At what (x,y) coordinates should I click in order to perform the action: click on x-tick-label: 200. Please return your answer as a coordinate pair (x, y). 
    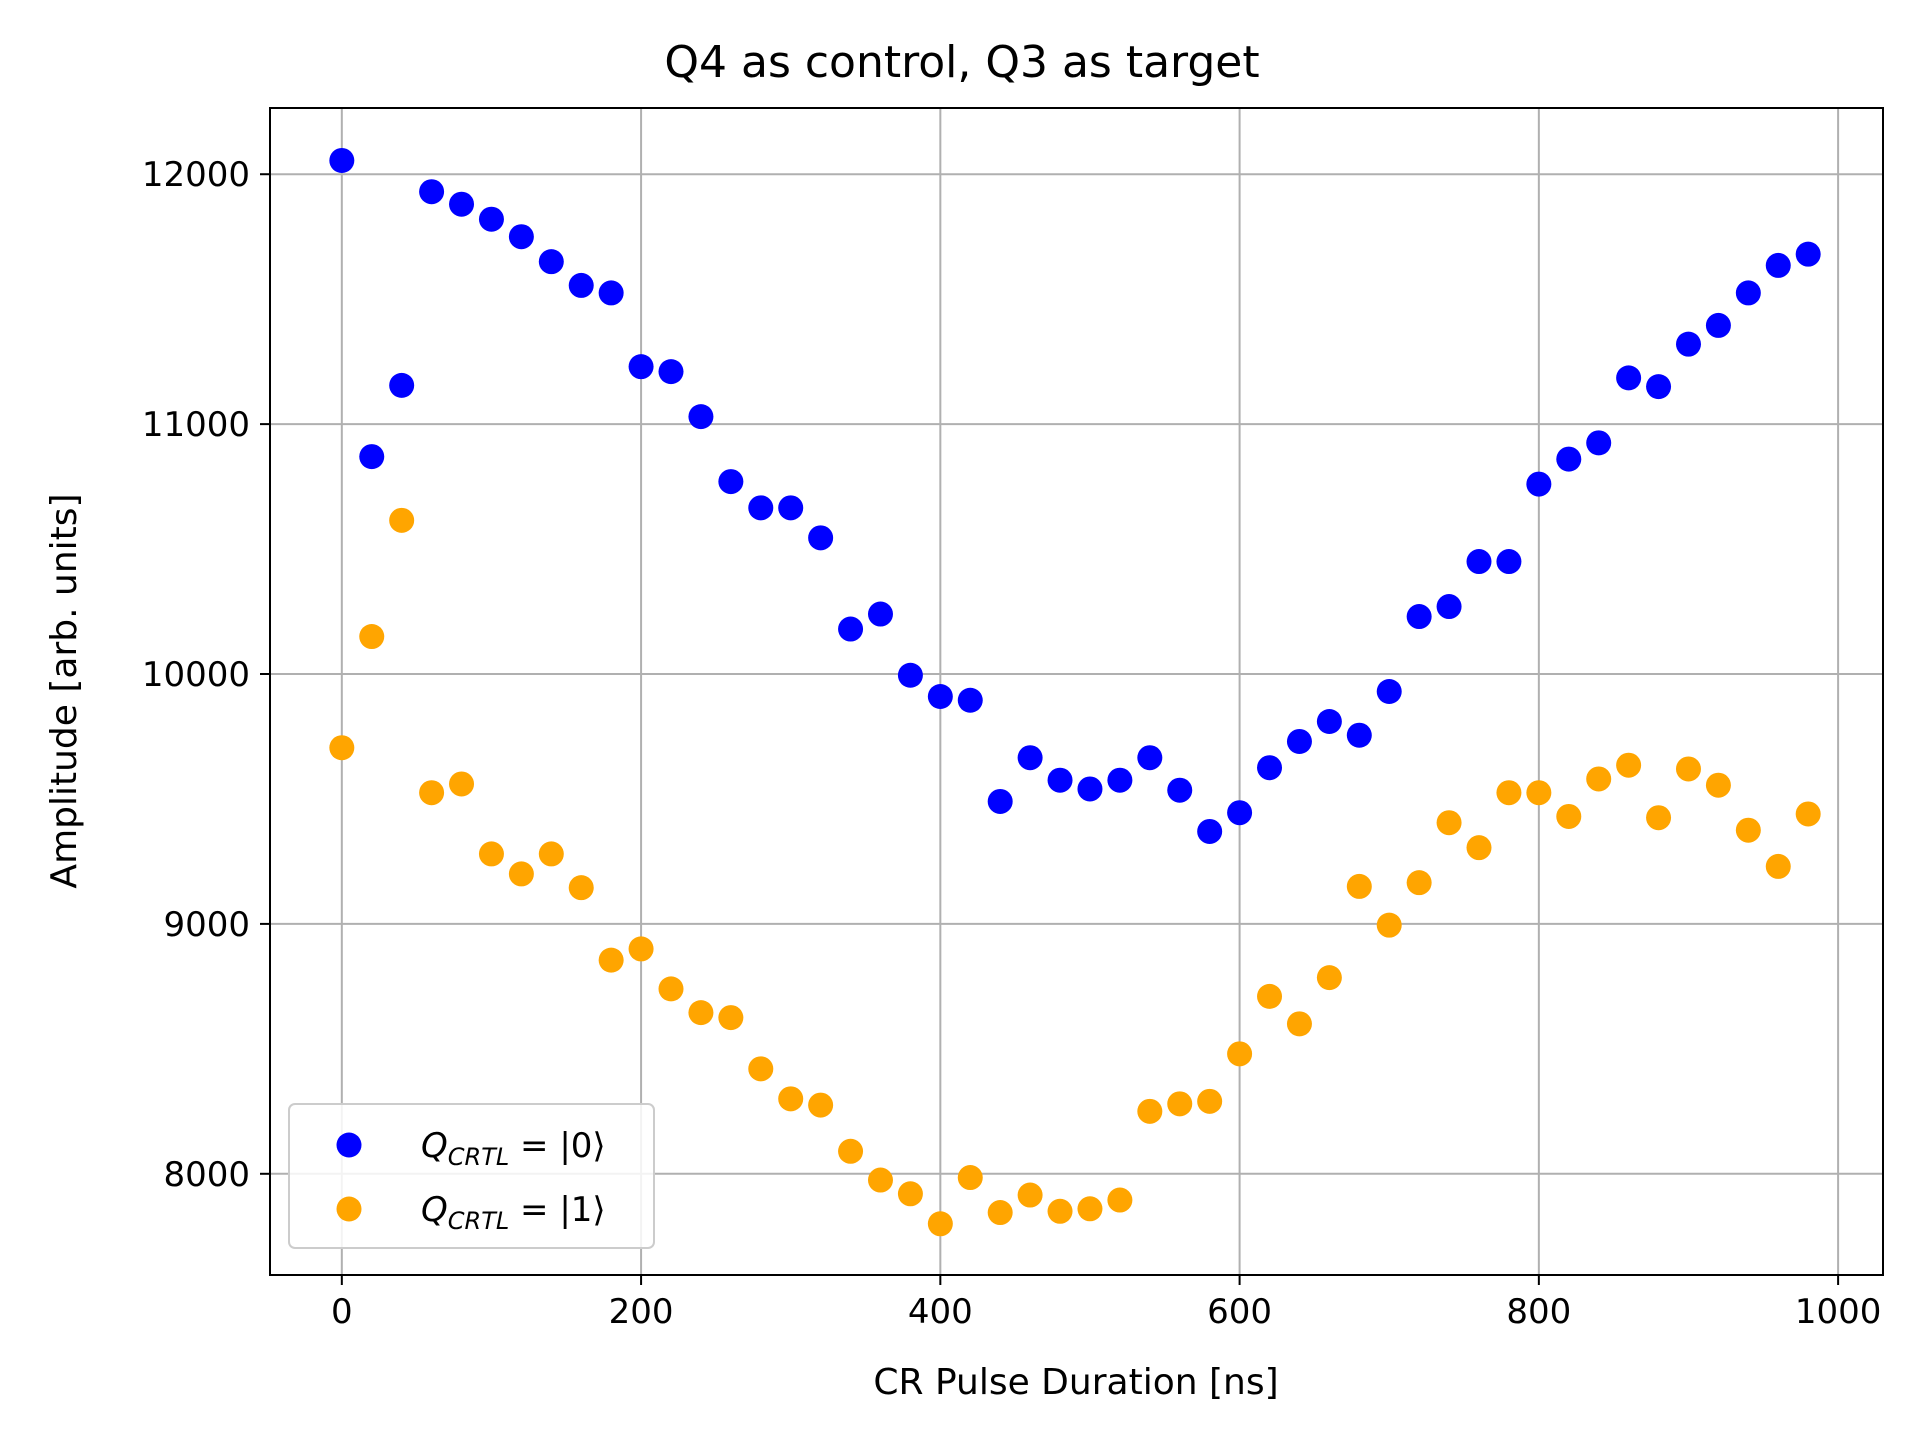
    Looking at the image, I should click on (641, 1312).